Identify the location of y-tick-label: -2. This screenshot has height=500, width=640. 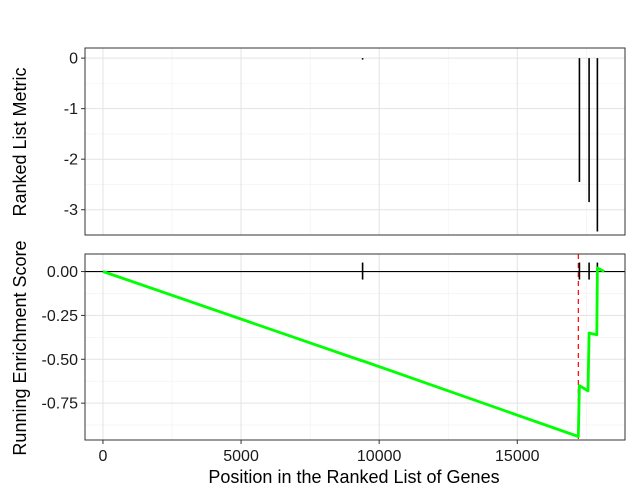
(71, 160).